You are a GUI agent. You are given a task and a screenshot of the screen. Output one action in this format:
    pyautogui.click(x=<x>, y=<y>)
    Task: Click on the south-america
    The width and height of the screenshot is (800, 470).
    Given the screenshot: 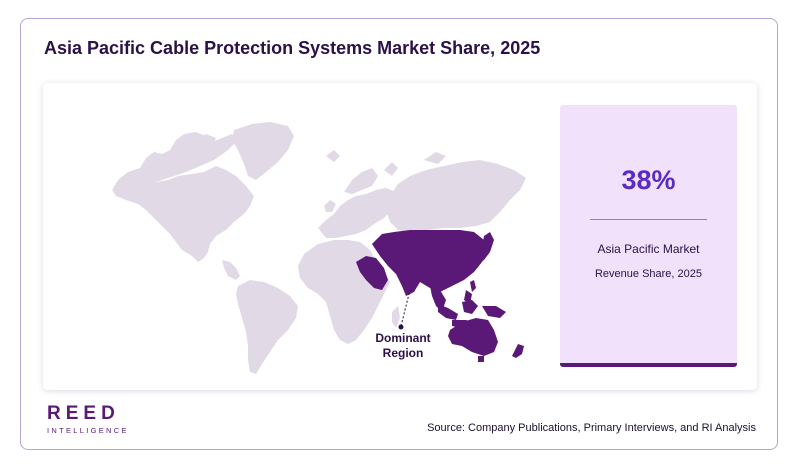 What is the action you would take?
    pyautogui.click(x=267, y=327)
    